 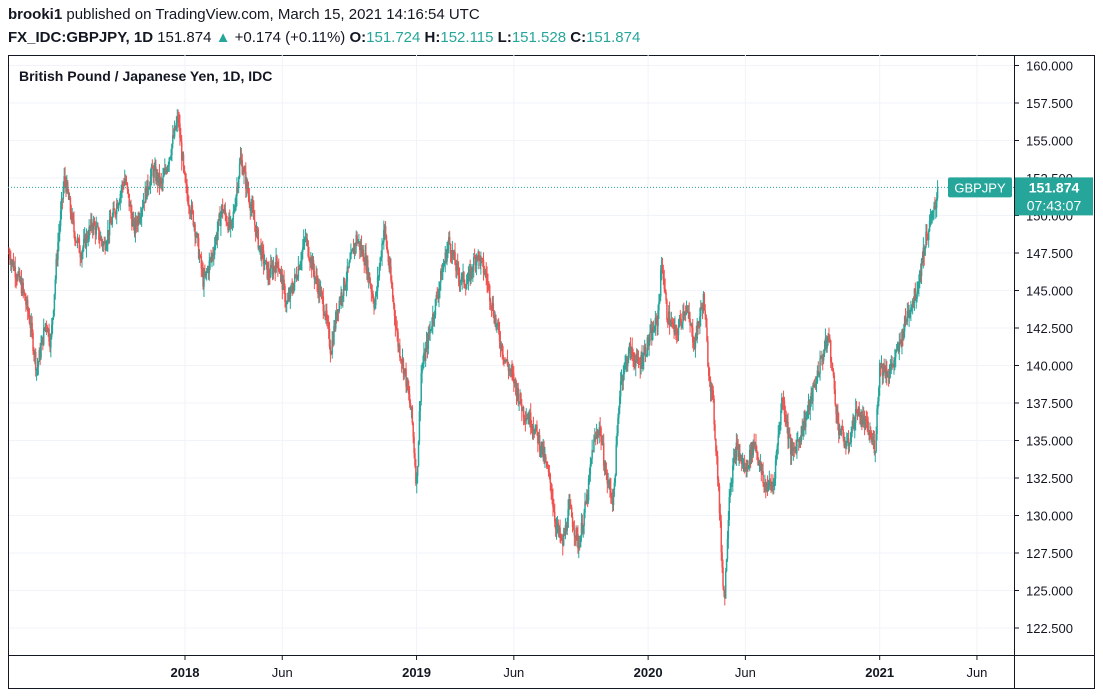 What do you see at coordinates (1049, 253) in the screenshot?
I see `y-tick-label: 147.500` at bounding box center [1049, 253].